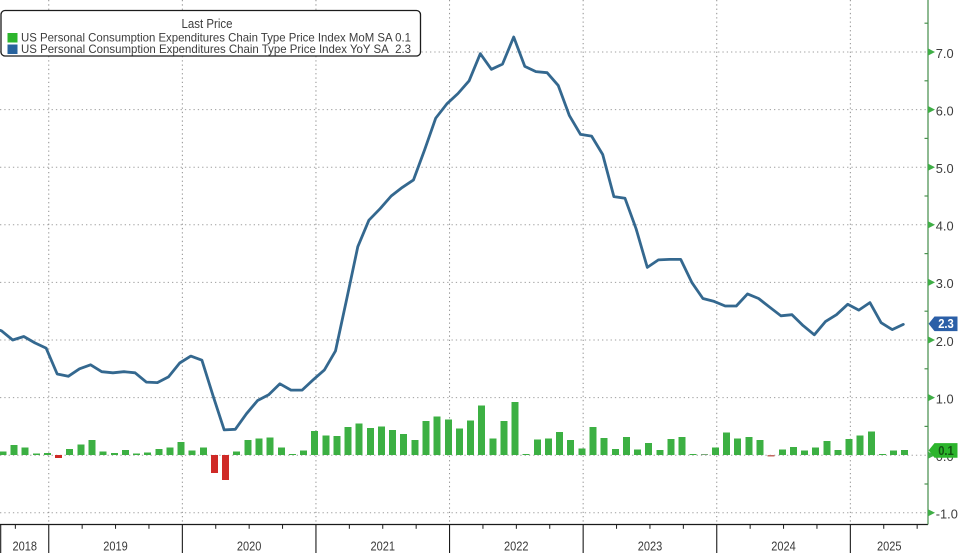  What do you see at coordinates (783, 545) in the screenshot?
I see `svg-text: 2024` at bounding box center [783, 545].